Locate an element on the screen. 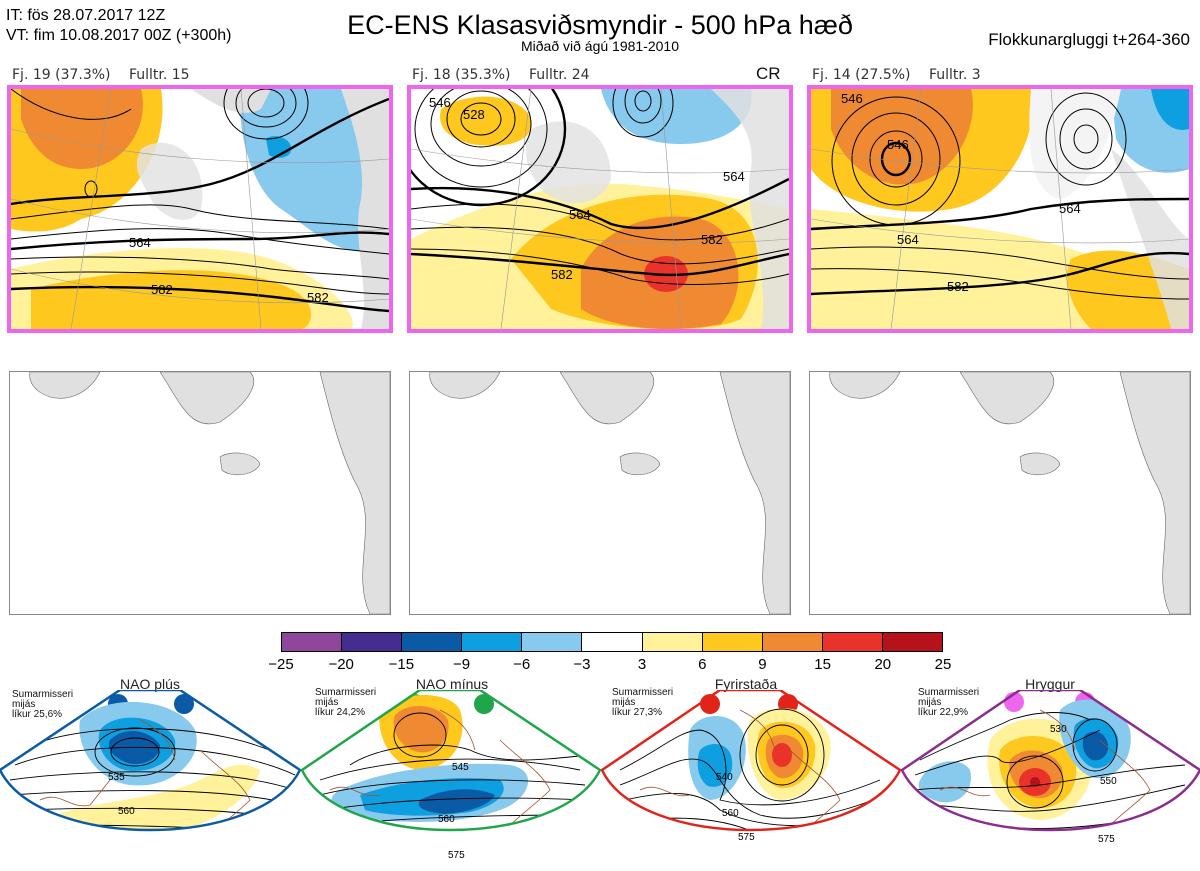 The height and width of the screenshot is (871, 1200). regime-2-contour-label-1: 545 is located at coordinates (460, 767).